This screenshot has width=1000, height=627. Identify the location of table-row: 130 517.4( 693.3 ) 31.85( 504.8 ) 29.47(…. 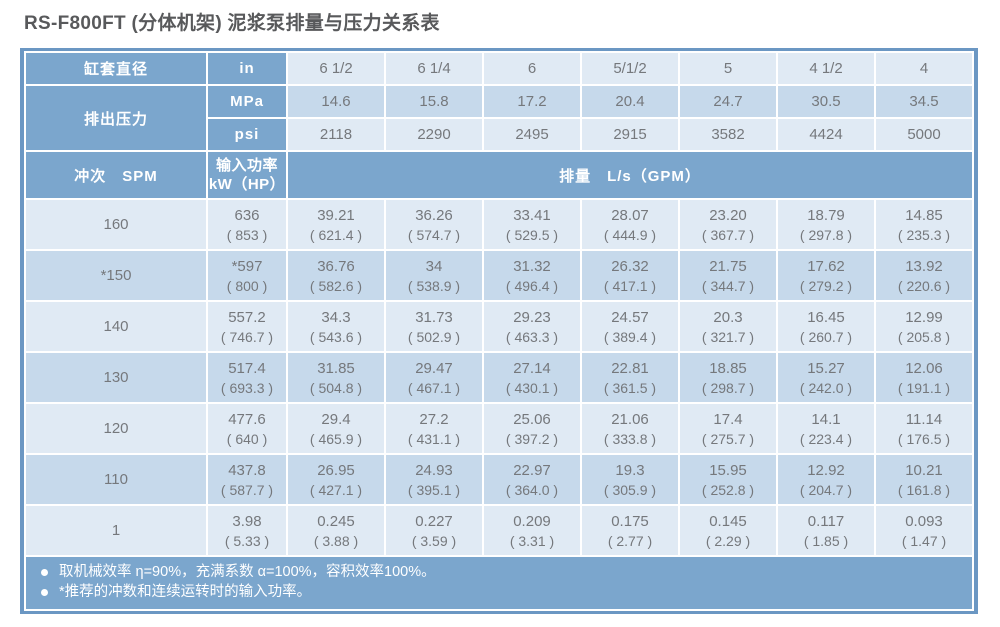
(499, 377).